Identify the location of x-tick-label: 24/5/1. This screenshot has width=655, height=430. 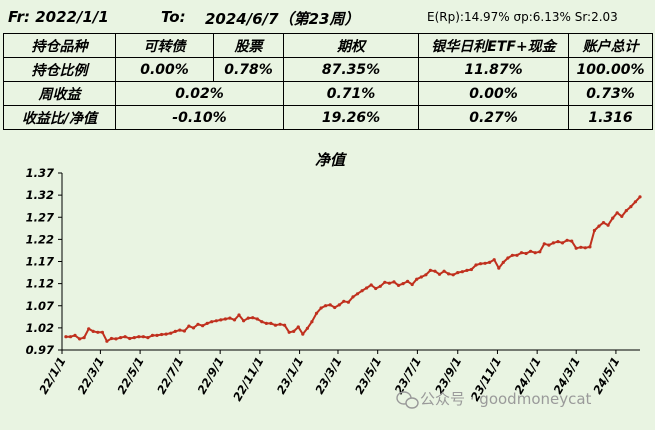
(606, 376).